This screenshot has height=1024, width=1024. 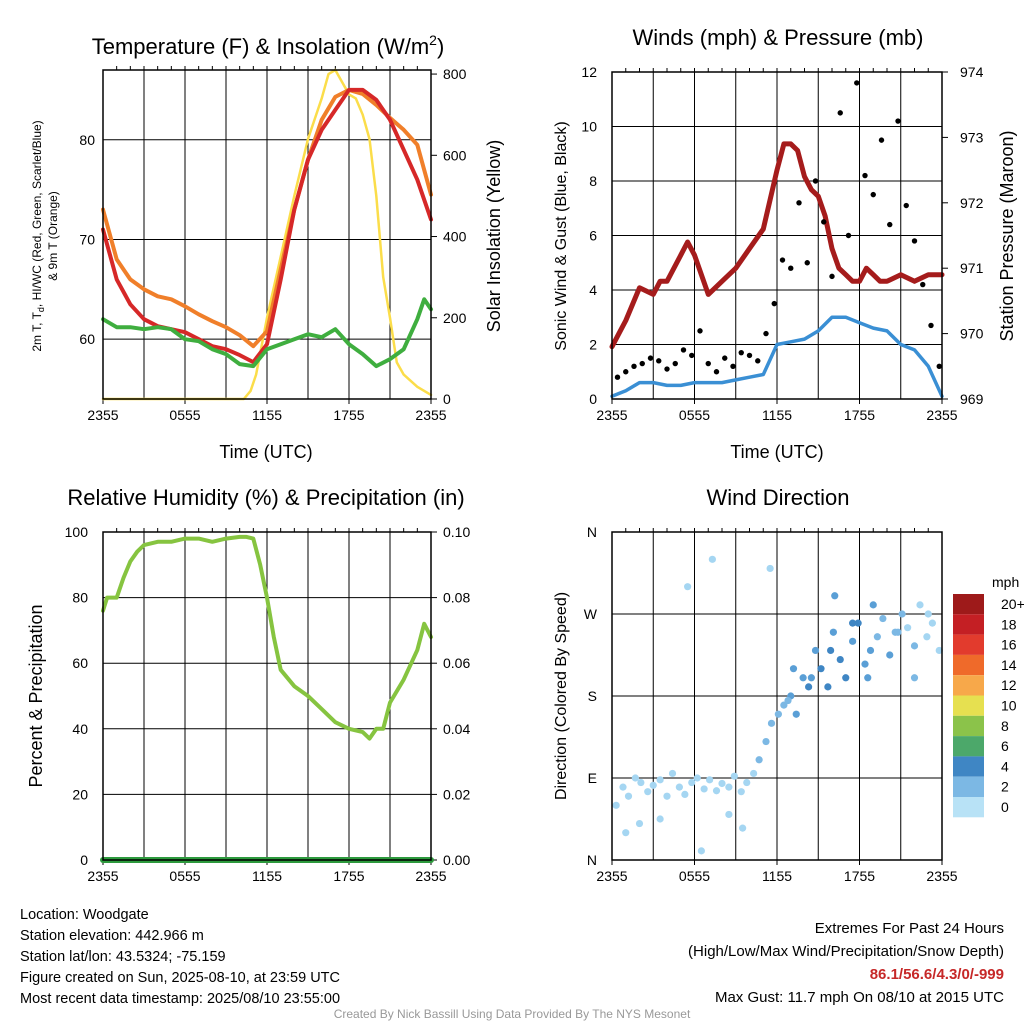 What do you see at coordinates (1012, 604) in the screenshot?
I see `legend-label: 20+` at bounding box center [1012, 604].